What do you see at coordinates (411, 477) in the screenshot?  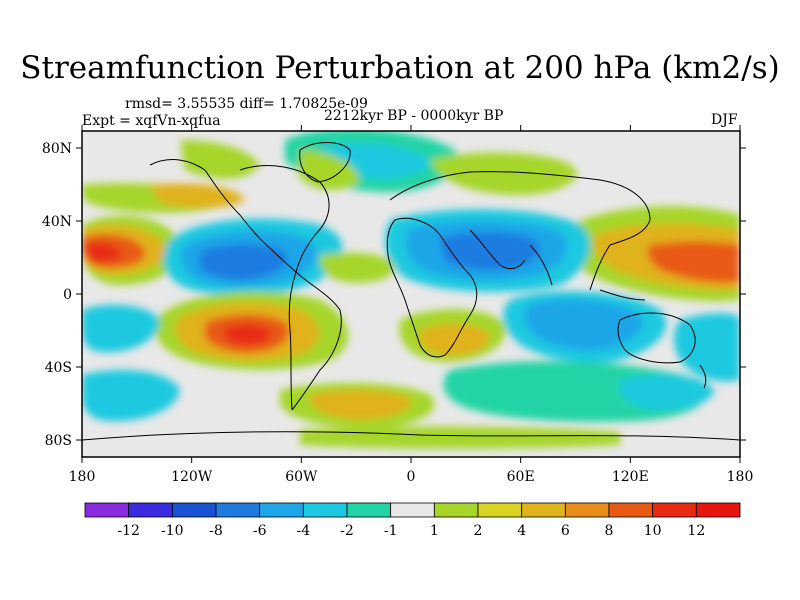 I see `lon-tick-label: 0` at bounding box center [411, 477].